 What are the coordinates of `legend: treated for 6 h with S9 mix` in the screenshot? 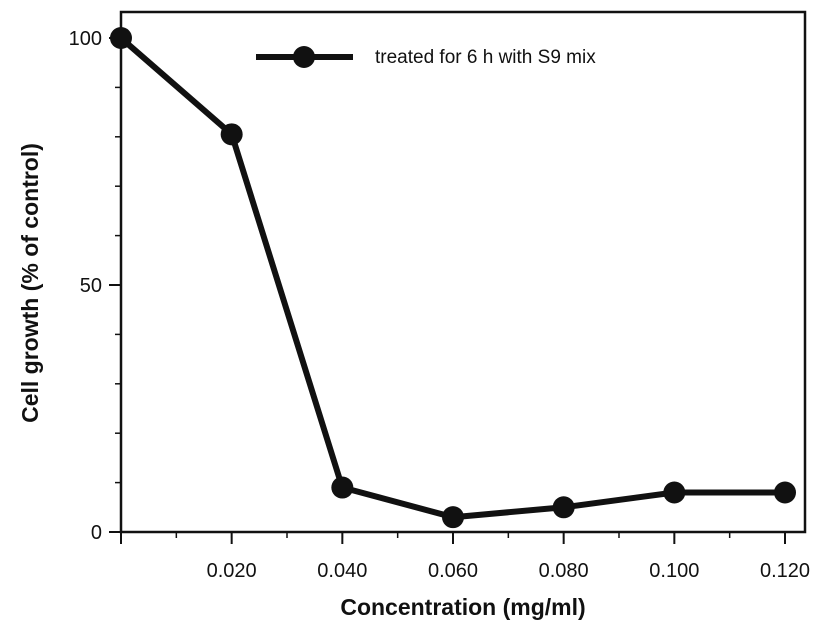 It's located at (426, 57).